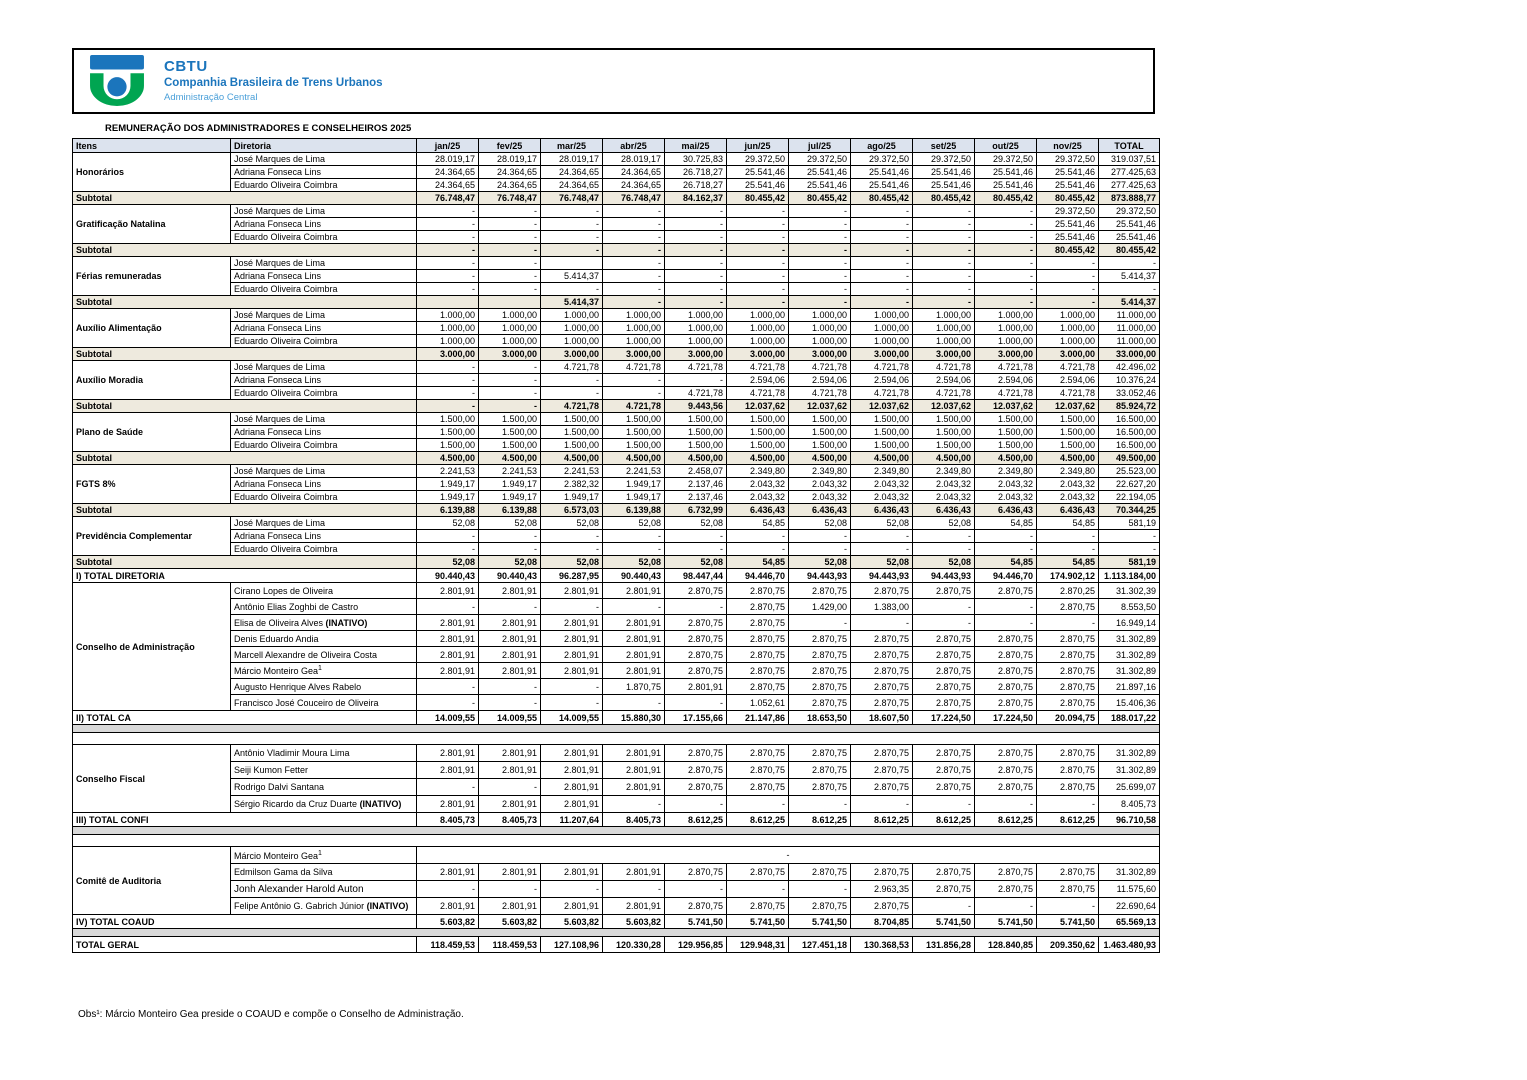 This screenshot has height=1080, width=1527. What do you see at coordinates (571, 510) in the screenshot?
I see `value-cell: 6.573,03` at bounding box center [571, 510].